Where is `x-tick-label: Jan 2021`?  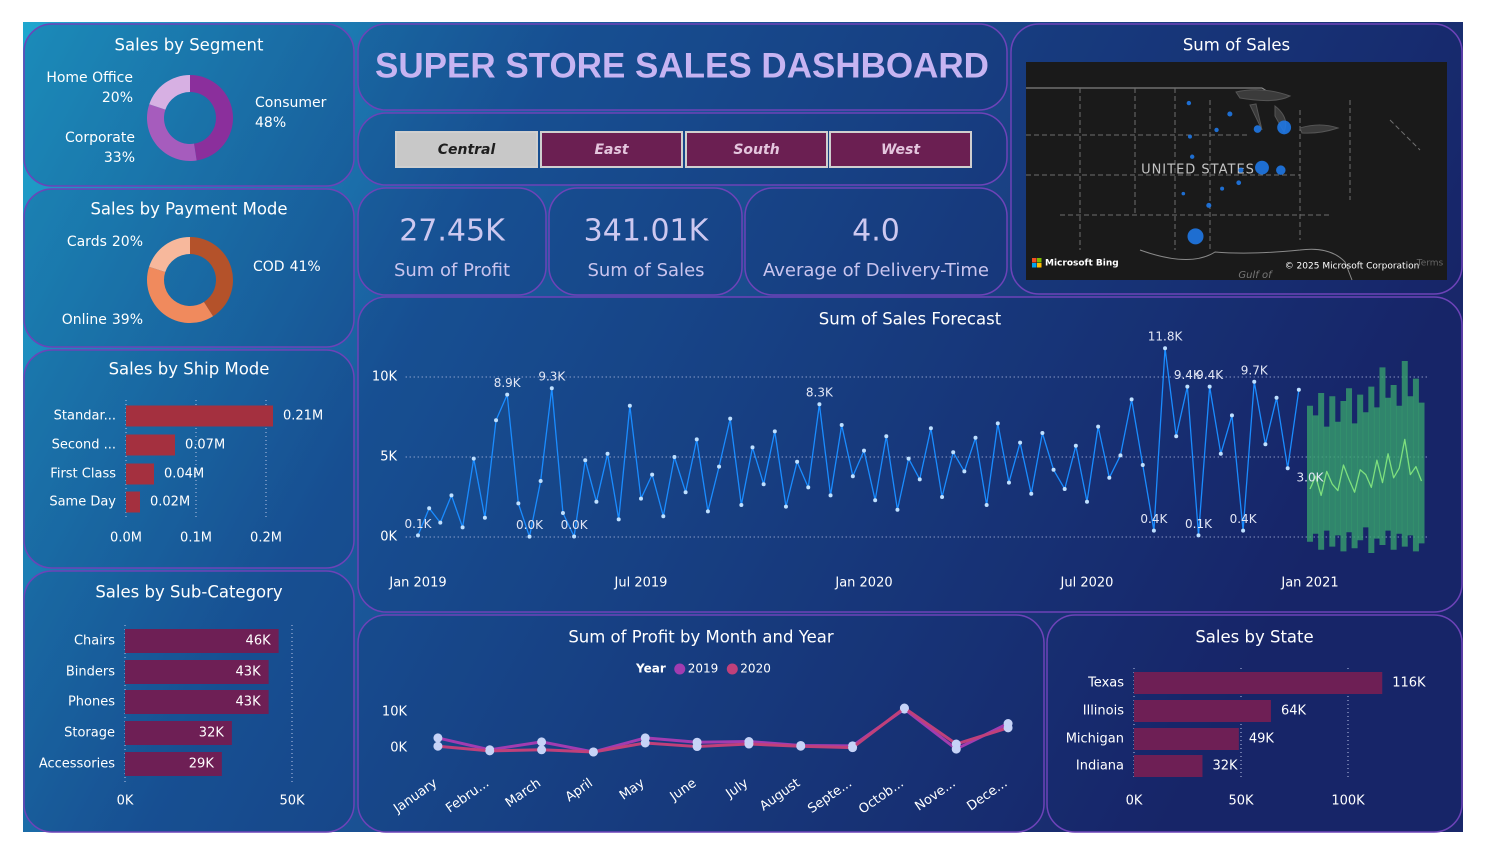
x-tick-label: Jan 2021 is located at coordinates (1309, 583).